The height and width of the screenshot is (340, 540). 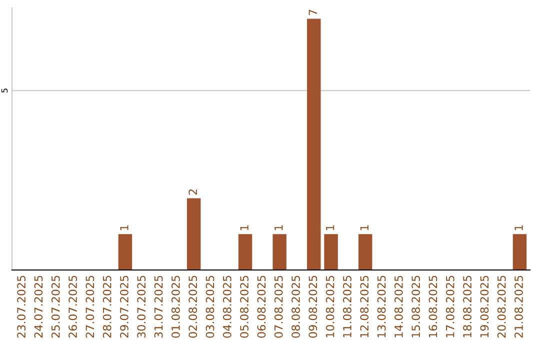 What do you see at coordinates (330, 307) in the screenshot?
I see `x-tick-label: 10.08.2025` at bounding box center [330, 307].